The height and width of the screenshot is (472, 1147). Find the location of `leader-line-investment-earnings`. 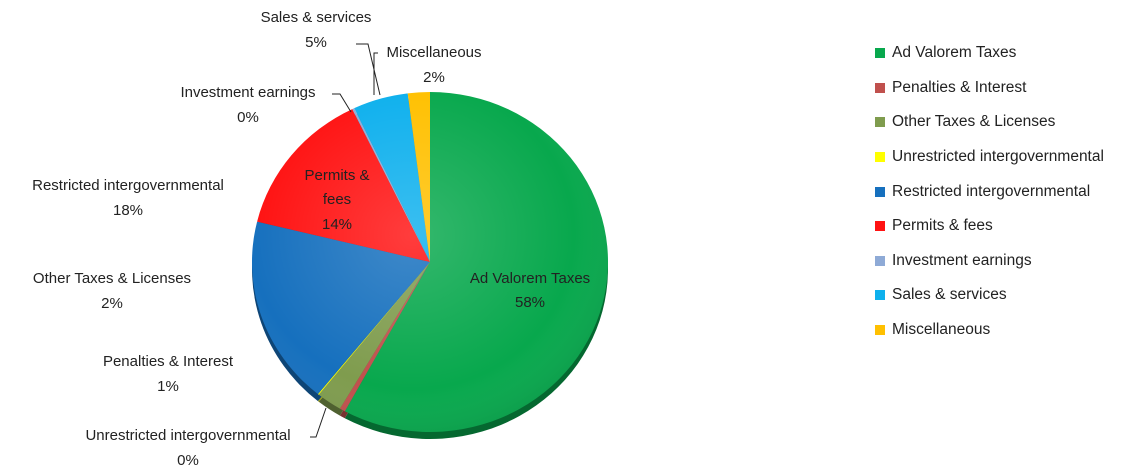

leader-line-investment-earnings is located at coordinates (342, 103).